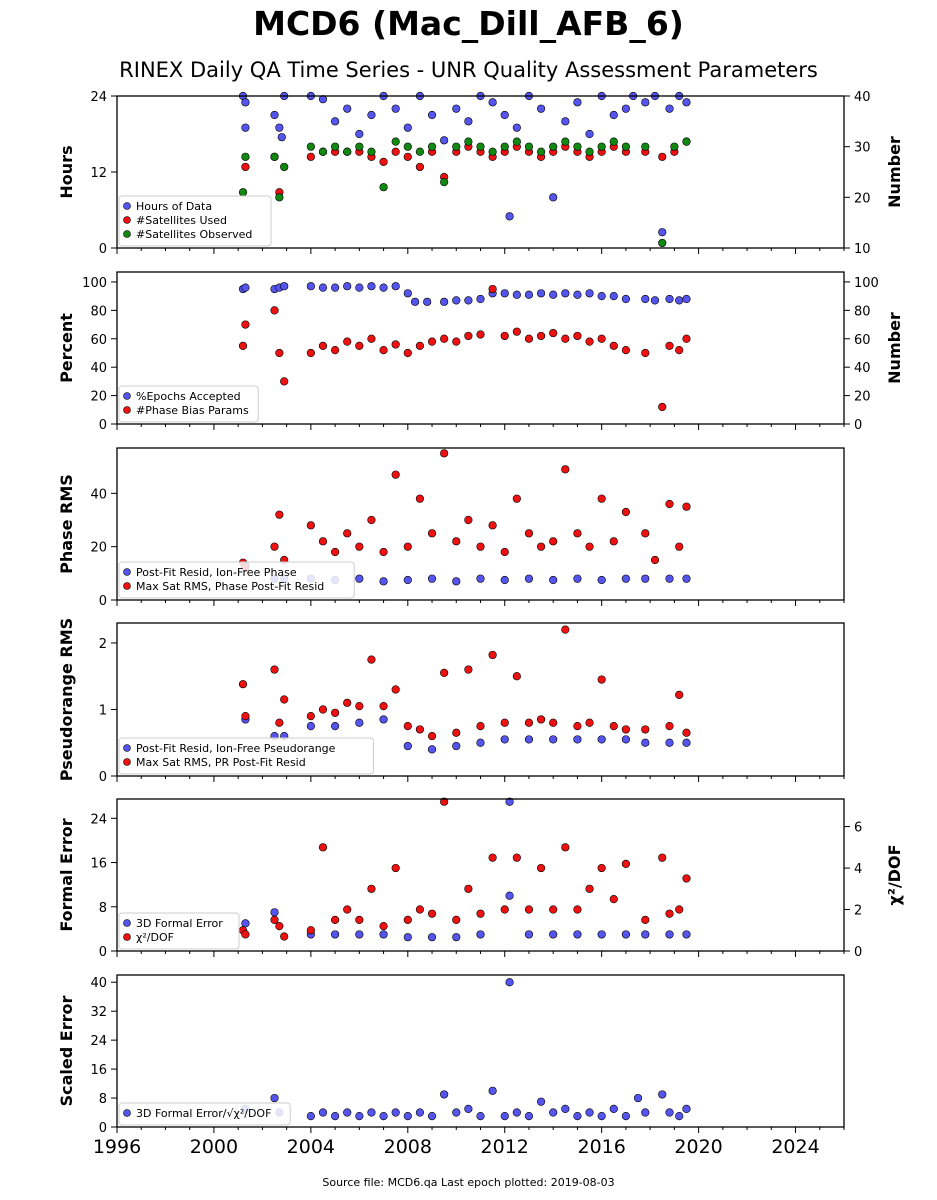 This screenshot has height=1200, width=937. What do you see at coordinates (98, 819) in the screenshot?
I see `y-tick-label: 24` at bounding box center [98, 819].